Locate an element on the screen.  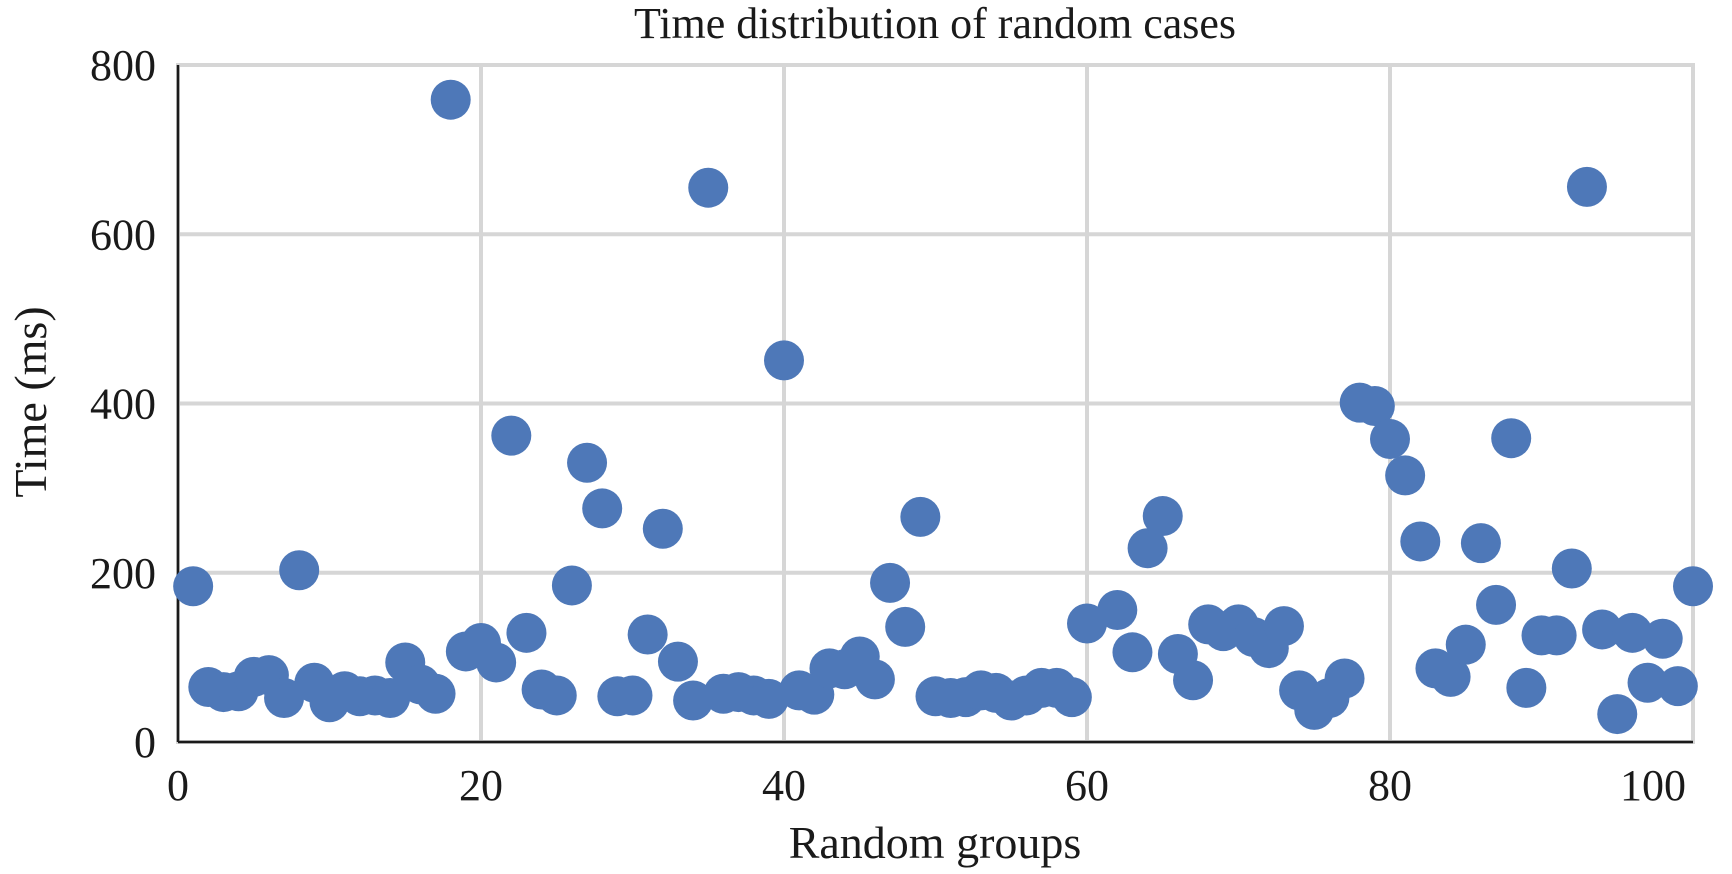
y-tick-label: 800 is located at coordinates (123, 65).